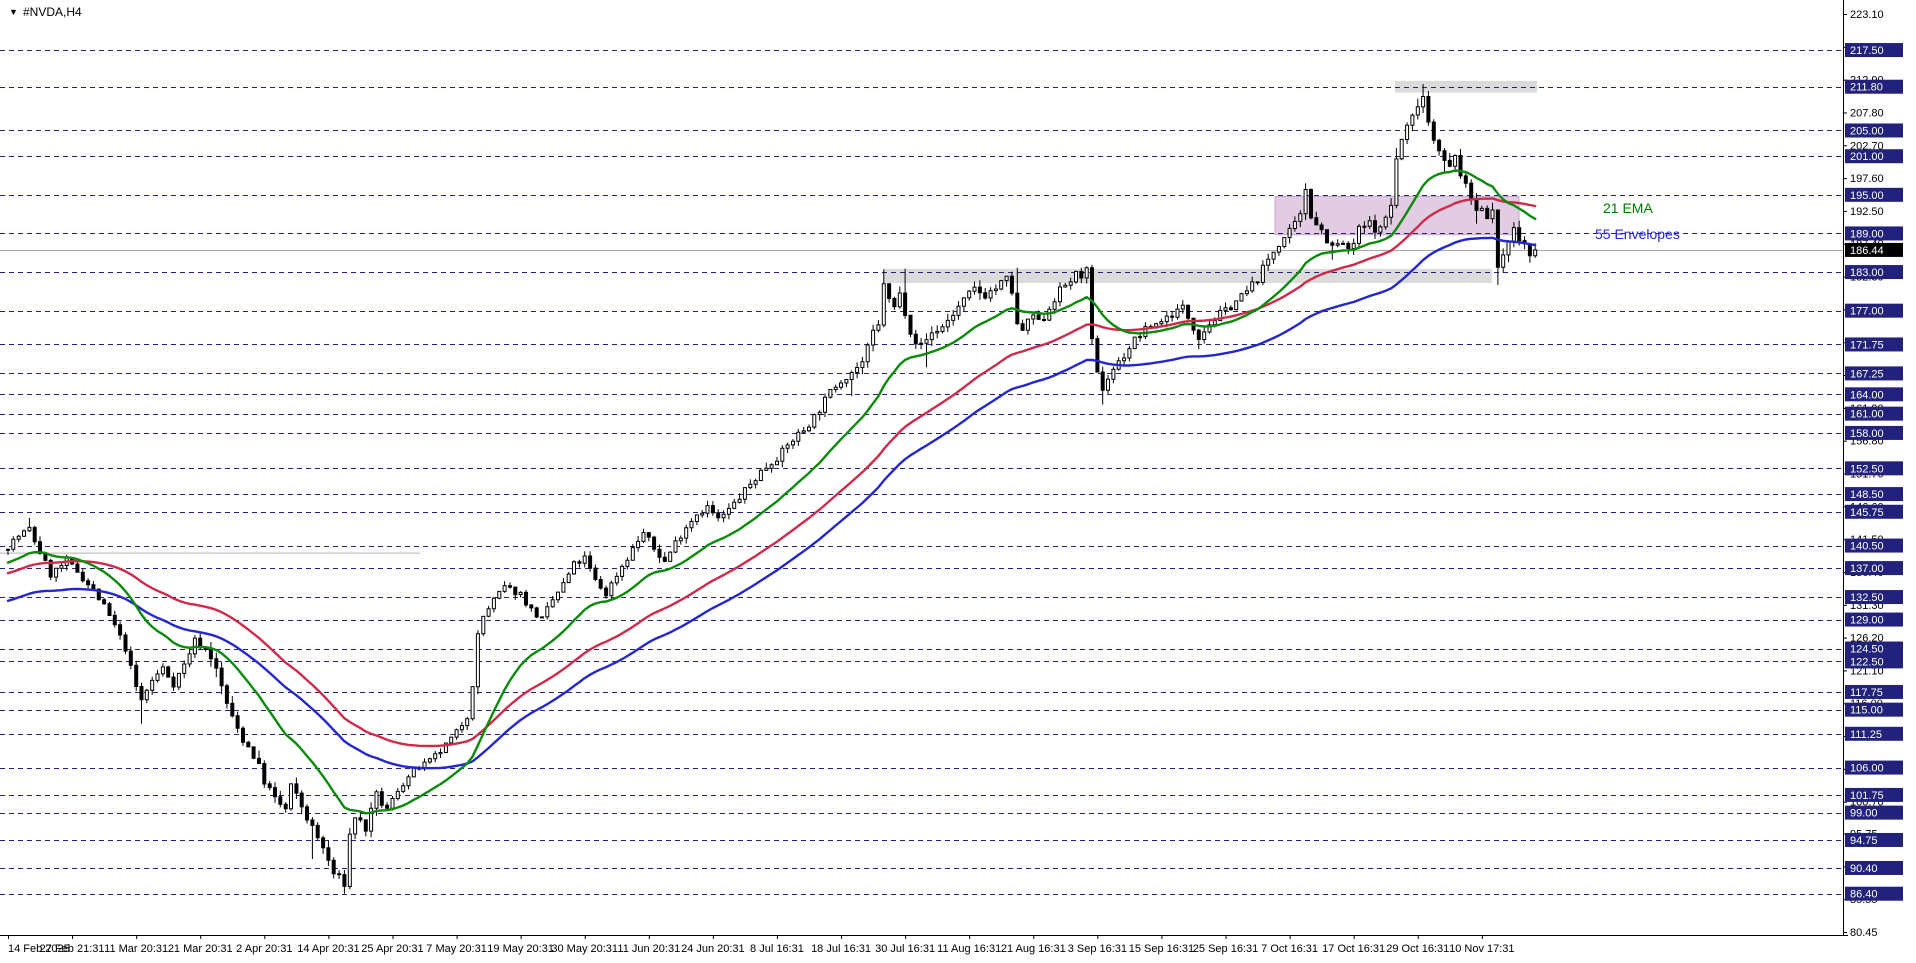 This screenshot has height=963, width=1916. I want to click on symbol-dropdown-icon: ▼, so click(13, 12).